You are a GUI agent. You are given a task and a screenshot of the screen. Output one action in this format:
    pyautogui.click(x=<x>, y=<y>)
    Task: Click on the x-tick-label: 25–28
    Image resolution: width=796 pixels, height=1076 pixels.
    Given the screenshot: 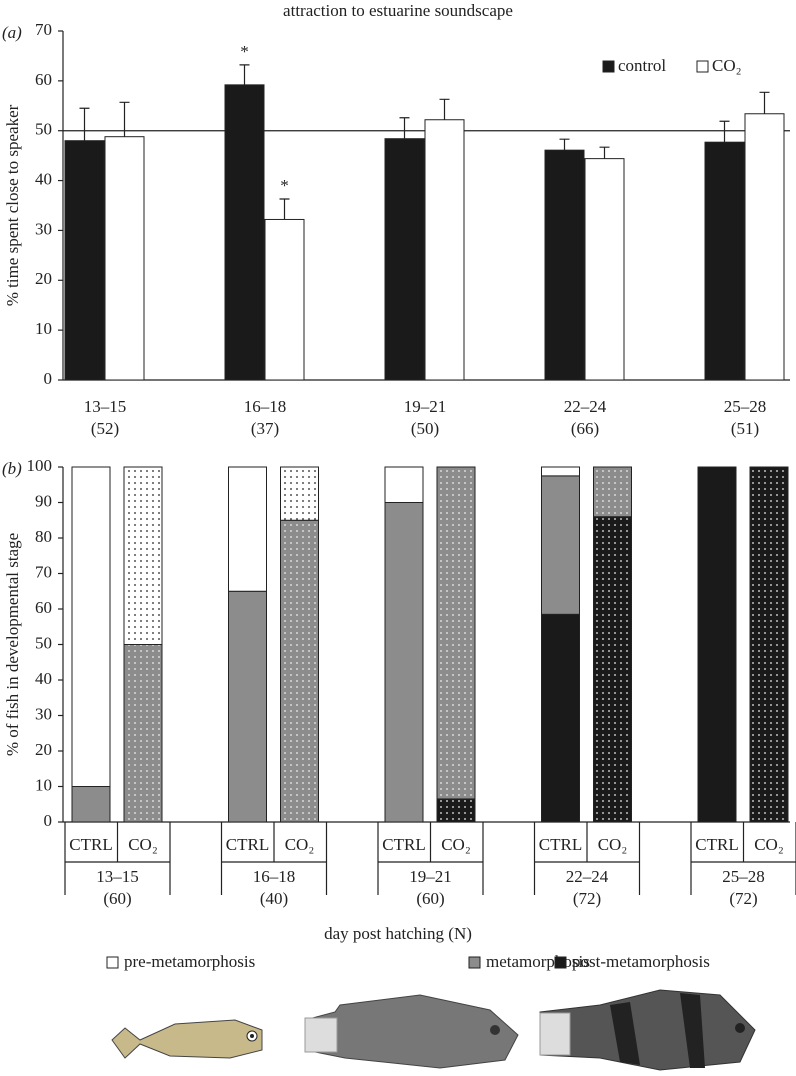 What is the action you would take?
    pyautogui.click(x=745, y=406)
    